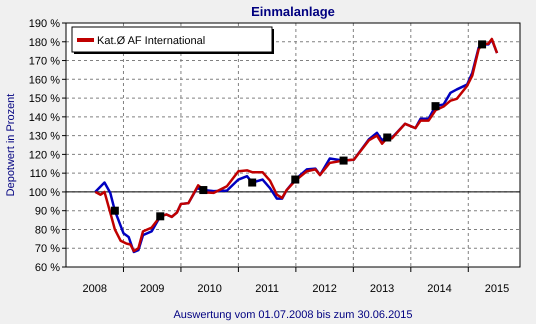 The image size is (536, 324). What do you see at coordinates (44, 80) in the screenshot?
I see `y-tick-label: 160 %` at bounding box center [44, 80].